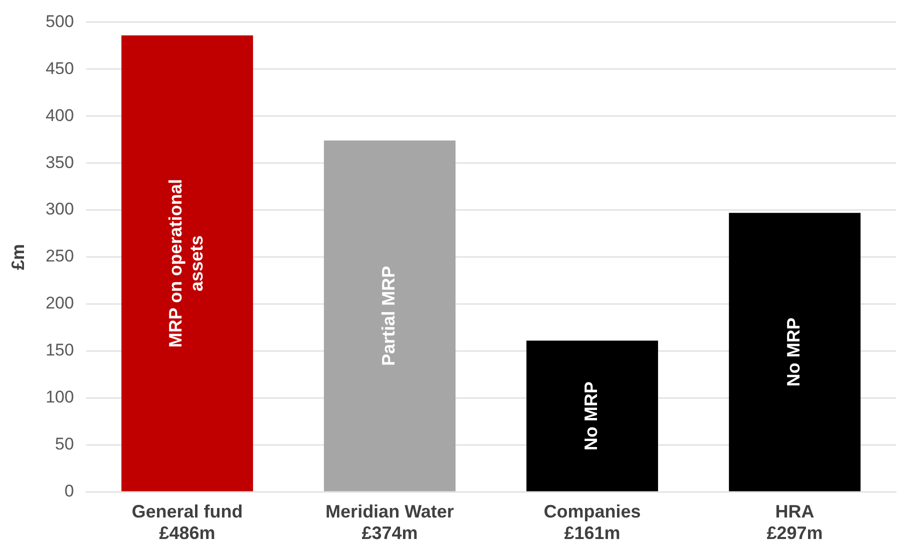 The width and height of the screenshot is (902, 555). Describe the element at coordinates (60, 256) in the screenshot. I see `y-tick-label: 250` at that location.